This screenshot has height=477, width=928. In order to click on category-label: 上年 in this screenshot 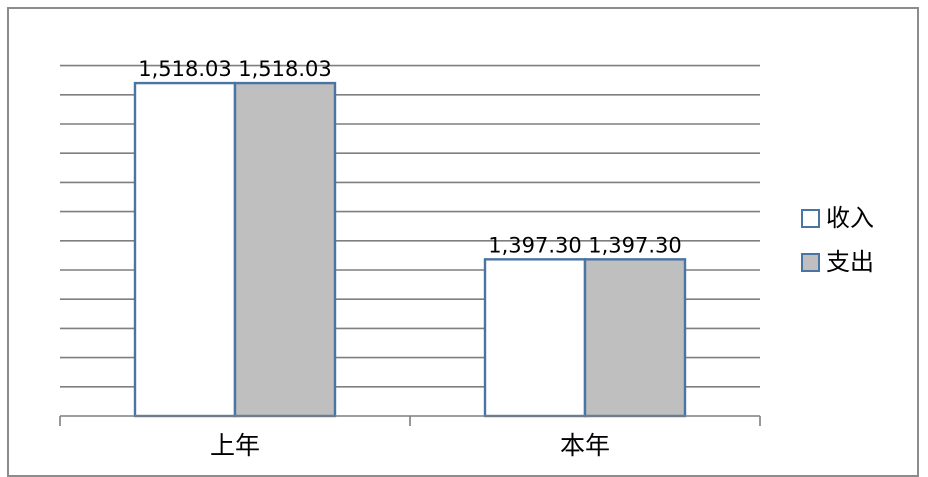, I will do `click(235, 445)`.